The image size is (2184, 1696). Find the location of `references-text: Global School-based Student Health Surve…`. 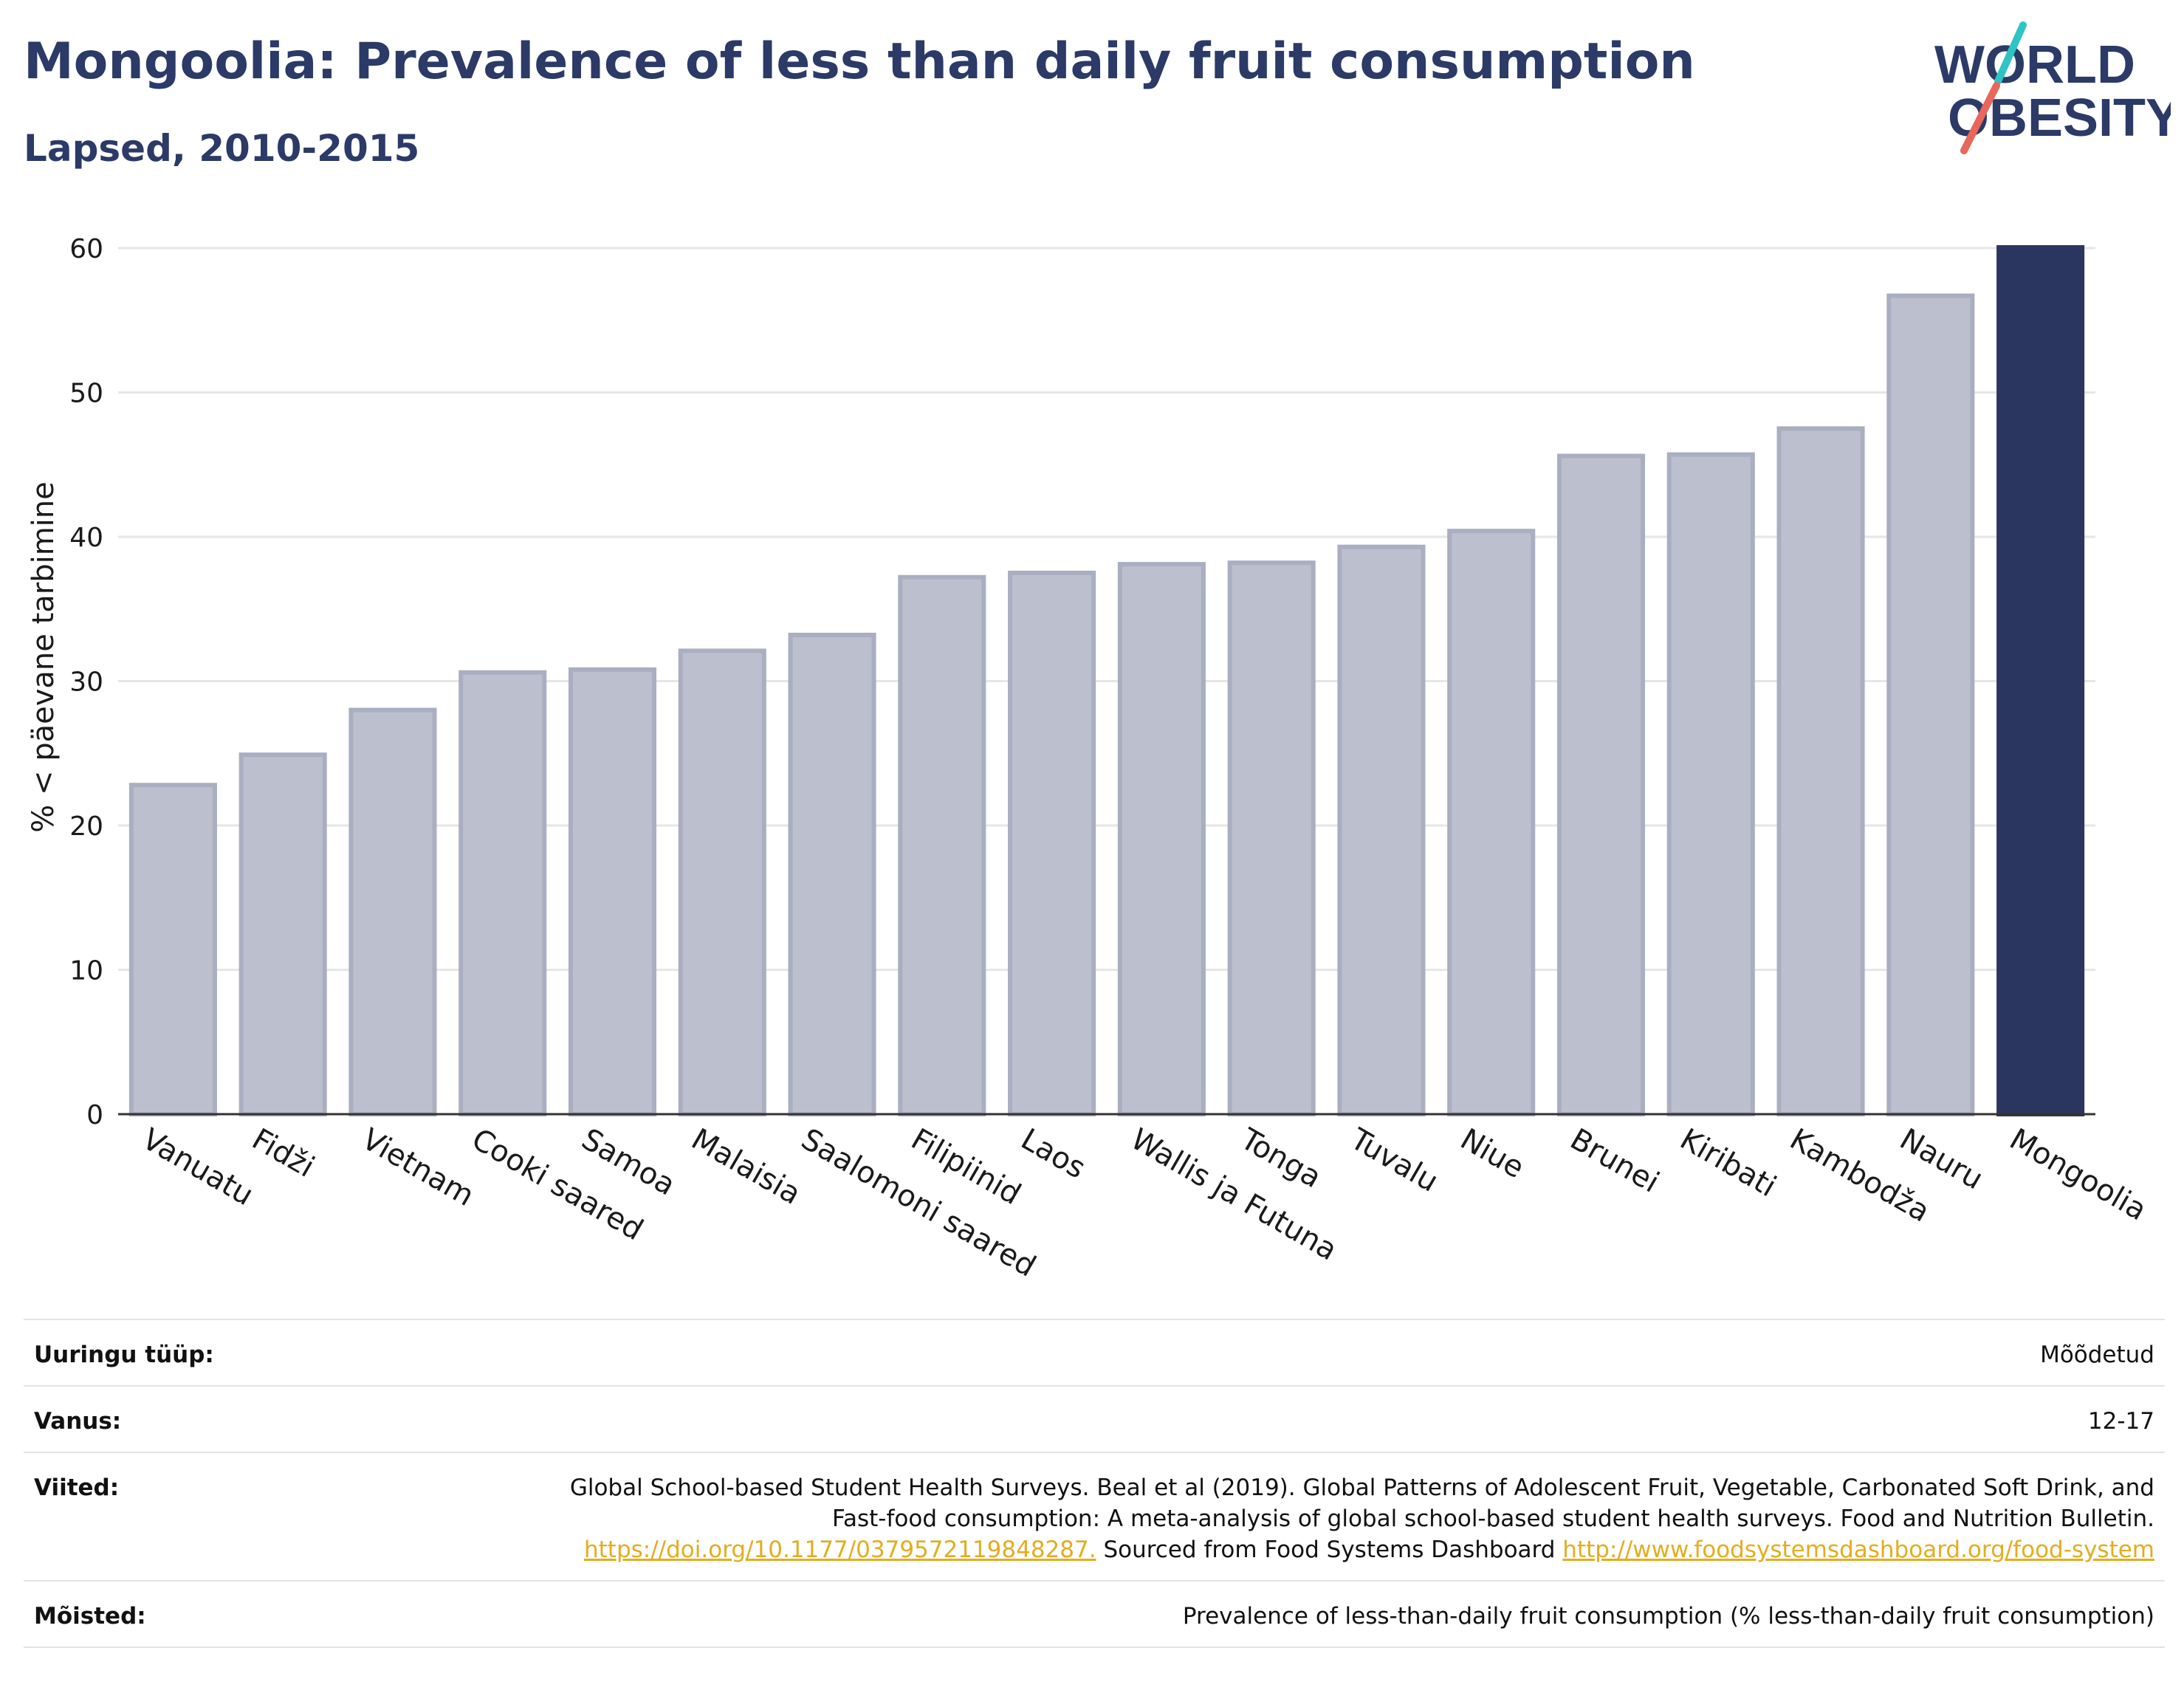

references-text: Global School-based Student Health Surve… is located at coordinates (1362, 1503).